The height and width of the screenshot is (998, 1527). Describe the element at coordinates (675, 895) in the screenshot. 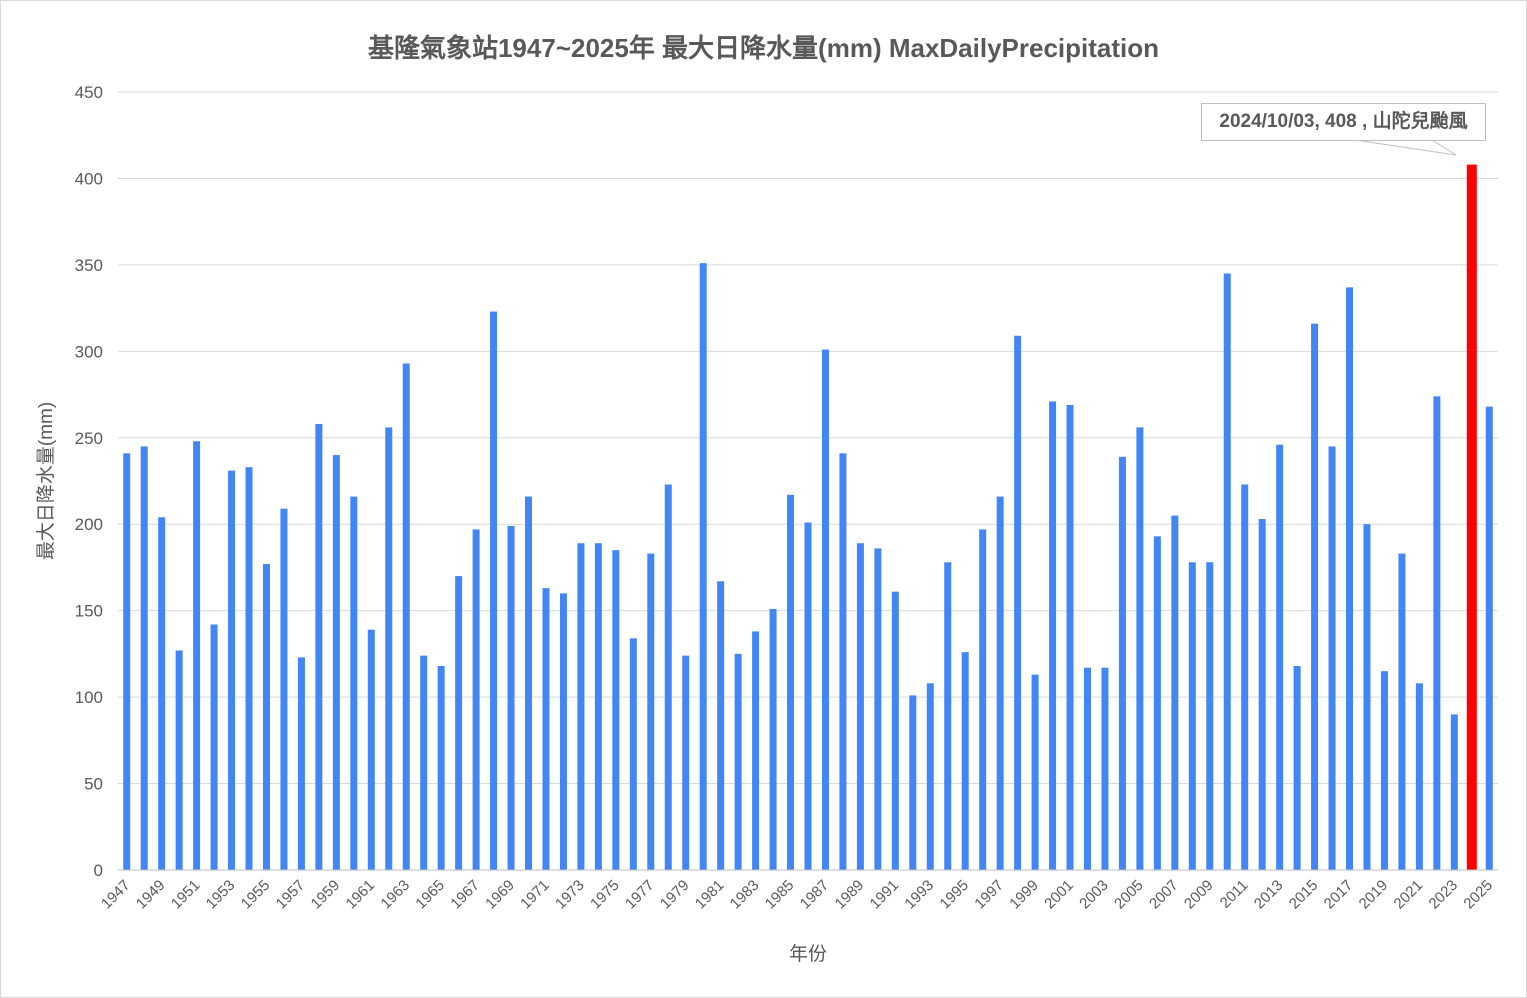

I see `x-tick-label: 1979` at that location.